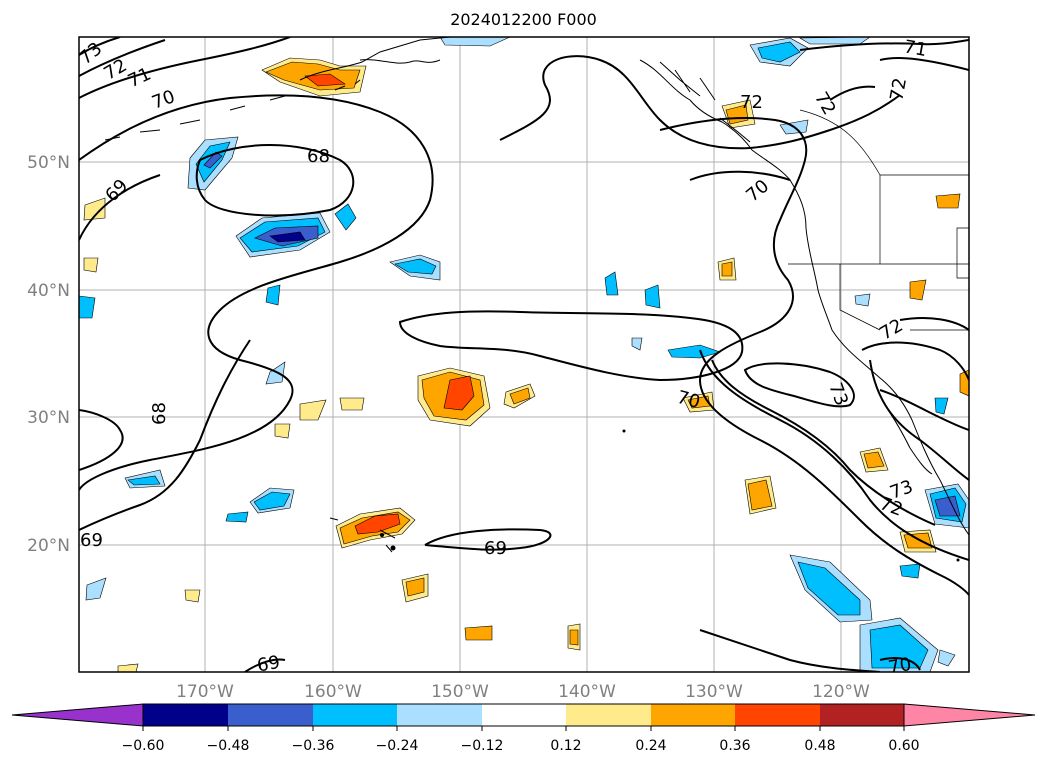  Describe the element at coordinates (587, 692) in the screenshot. I see `lon-label: 140°W` at that location.